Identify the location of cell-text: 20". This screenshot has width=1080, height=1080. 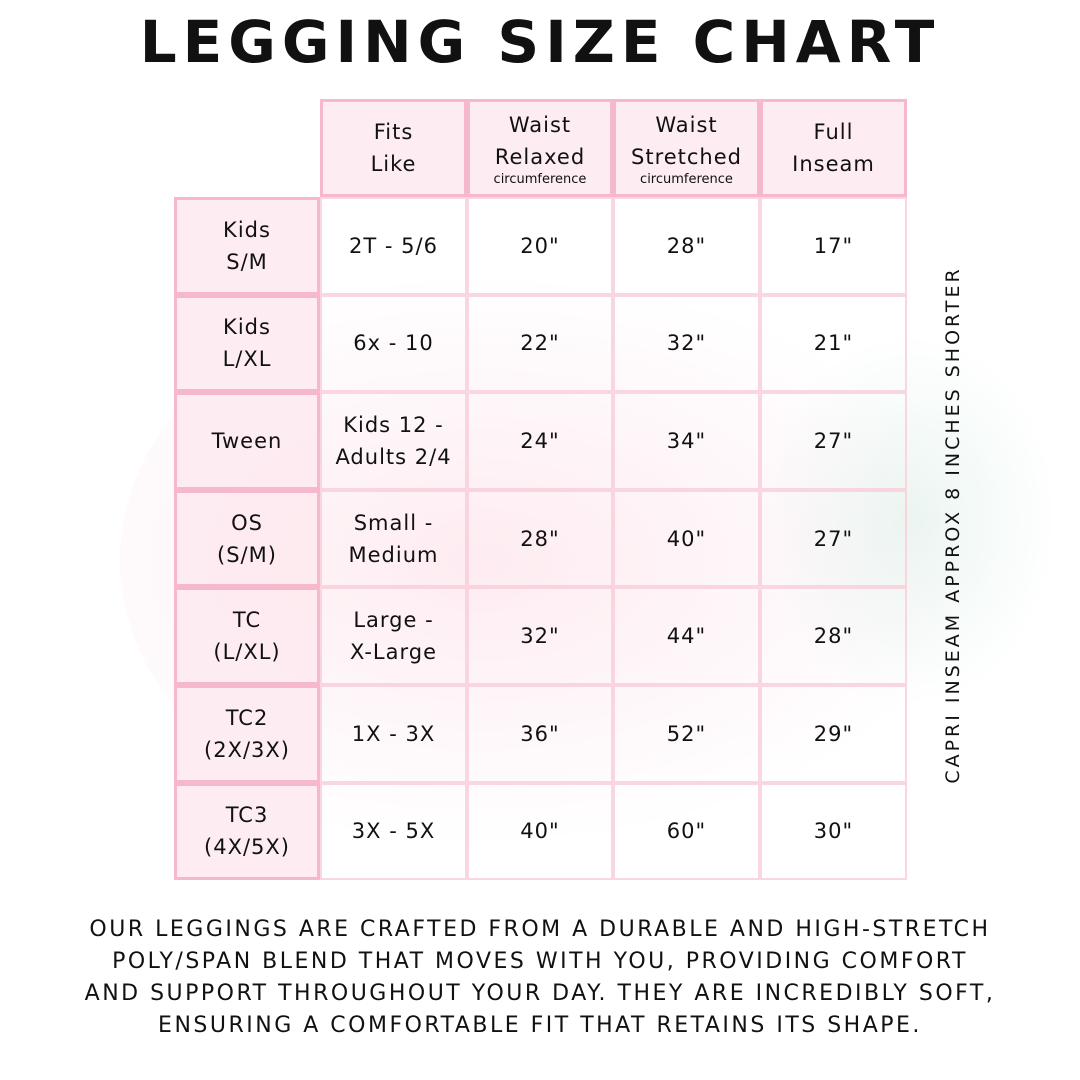
(540, 245).